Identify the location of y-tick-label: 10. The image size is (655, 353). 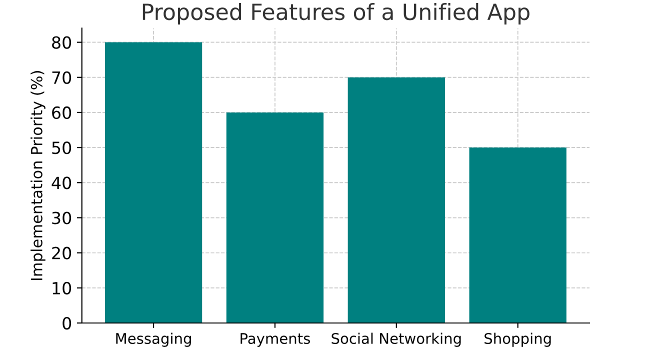
(62, 288).